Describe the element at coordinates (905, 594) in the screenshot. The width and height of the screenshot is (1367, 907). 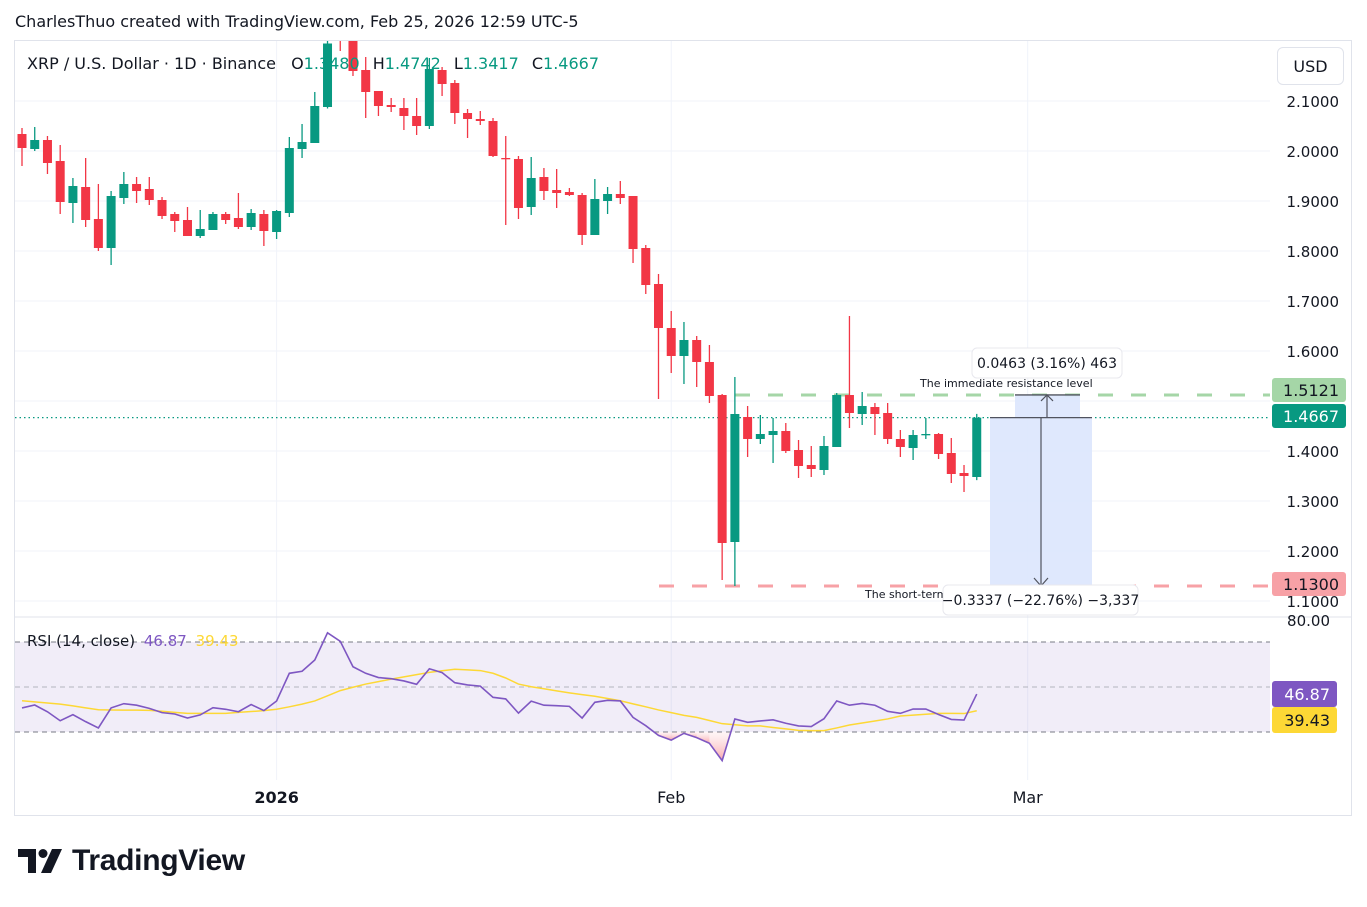
I see `support-annotation: The short-term` at that location.